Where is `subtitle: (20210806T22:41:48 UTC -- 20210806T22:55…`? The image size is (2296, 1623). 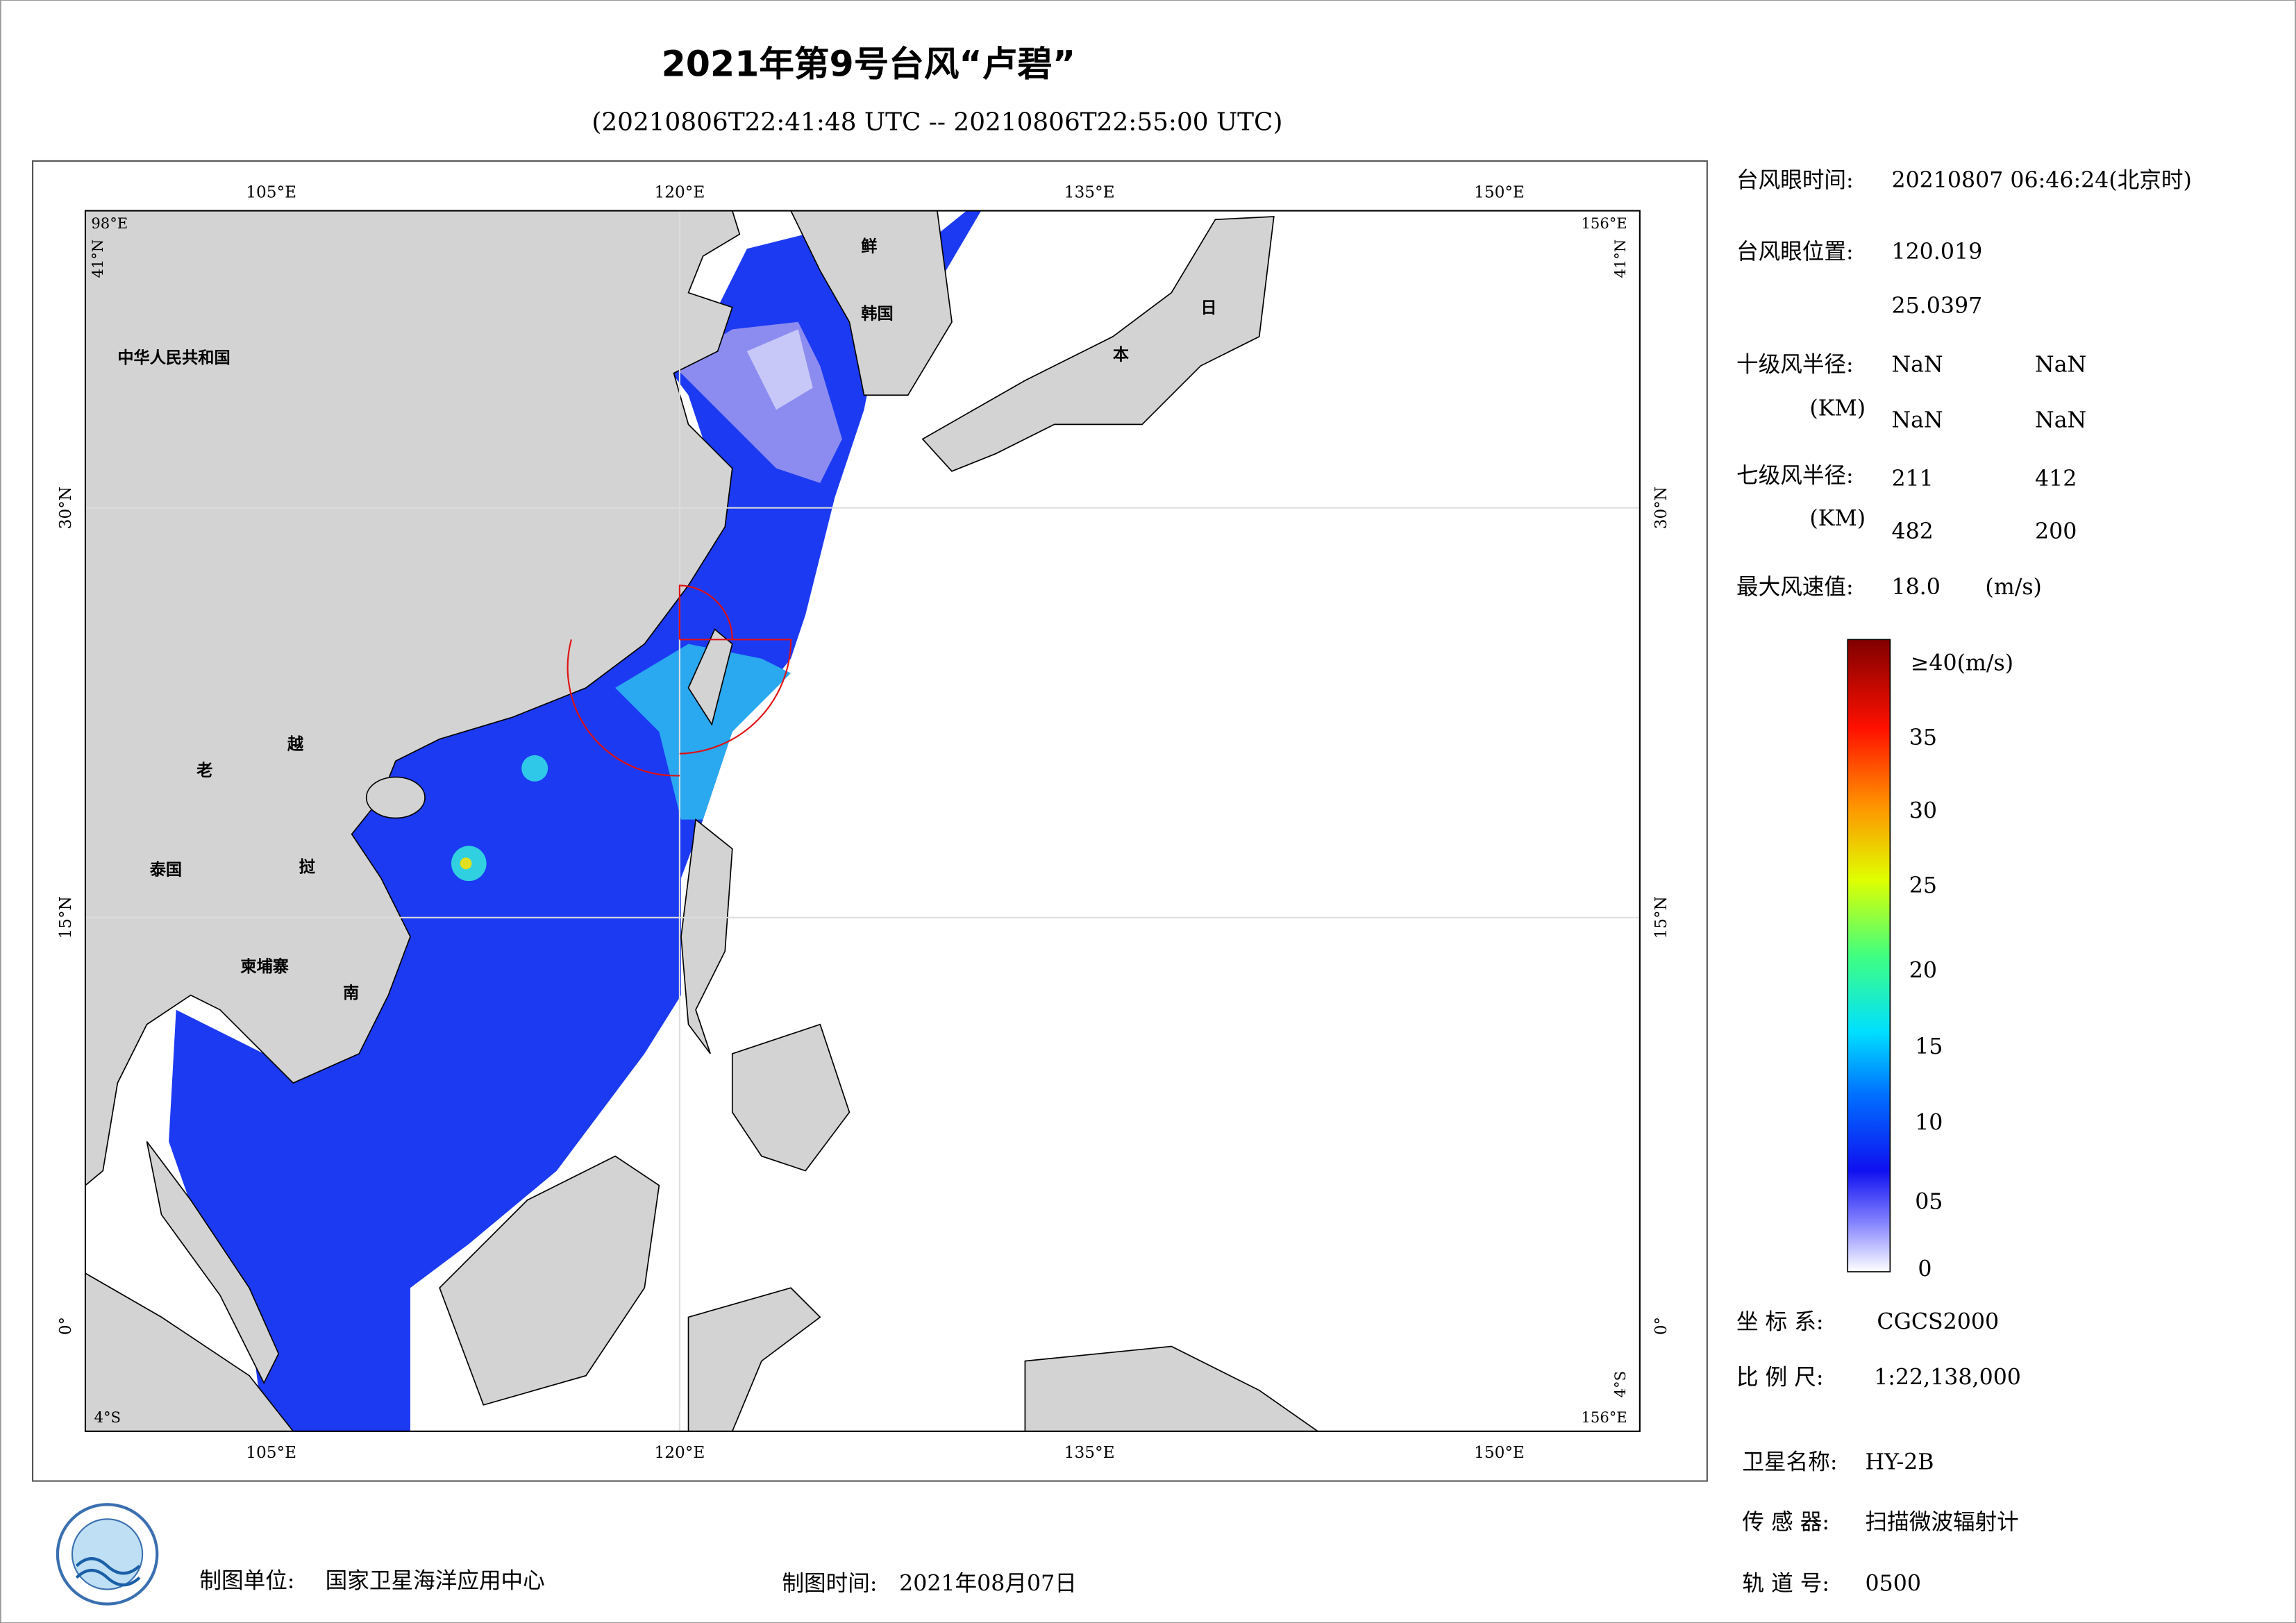 subtitle: (20210806T22:41:48 UTC -- 20210806T22:55… is located at coordinates (937, 122).